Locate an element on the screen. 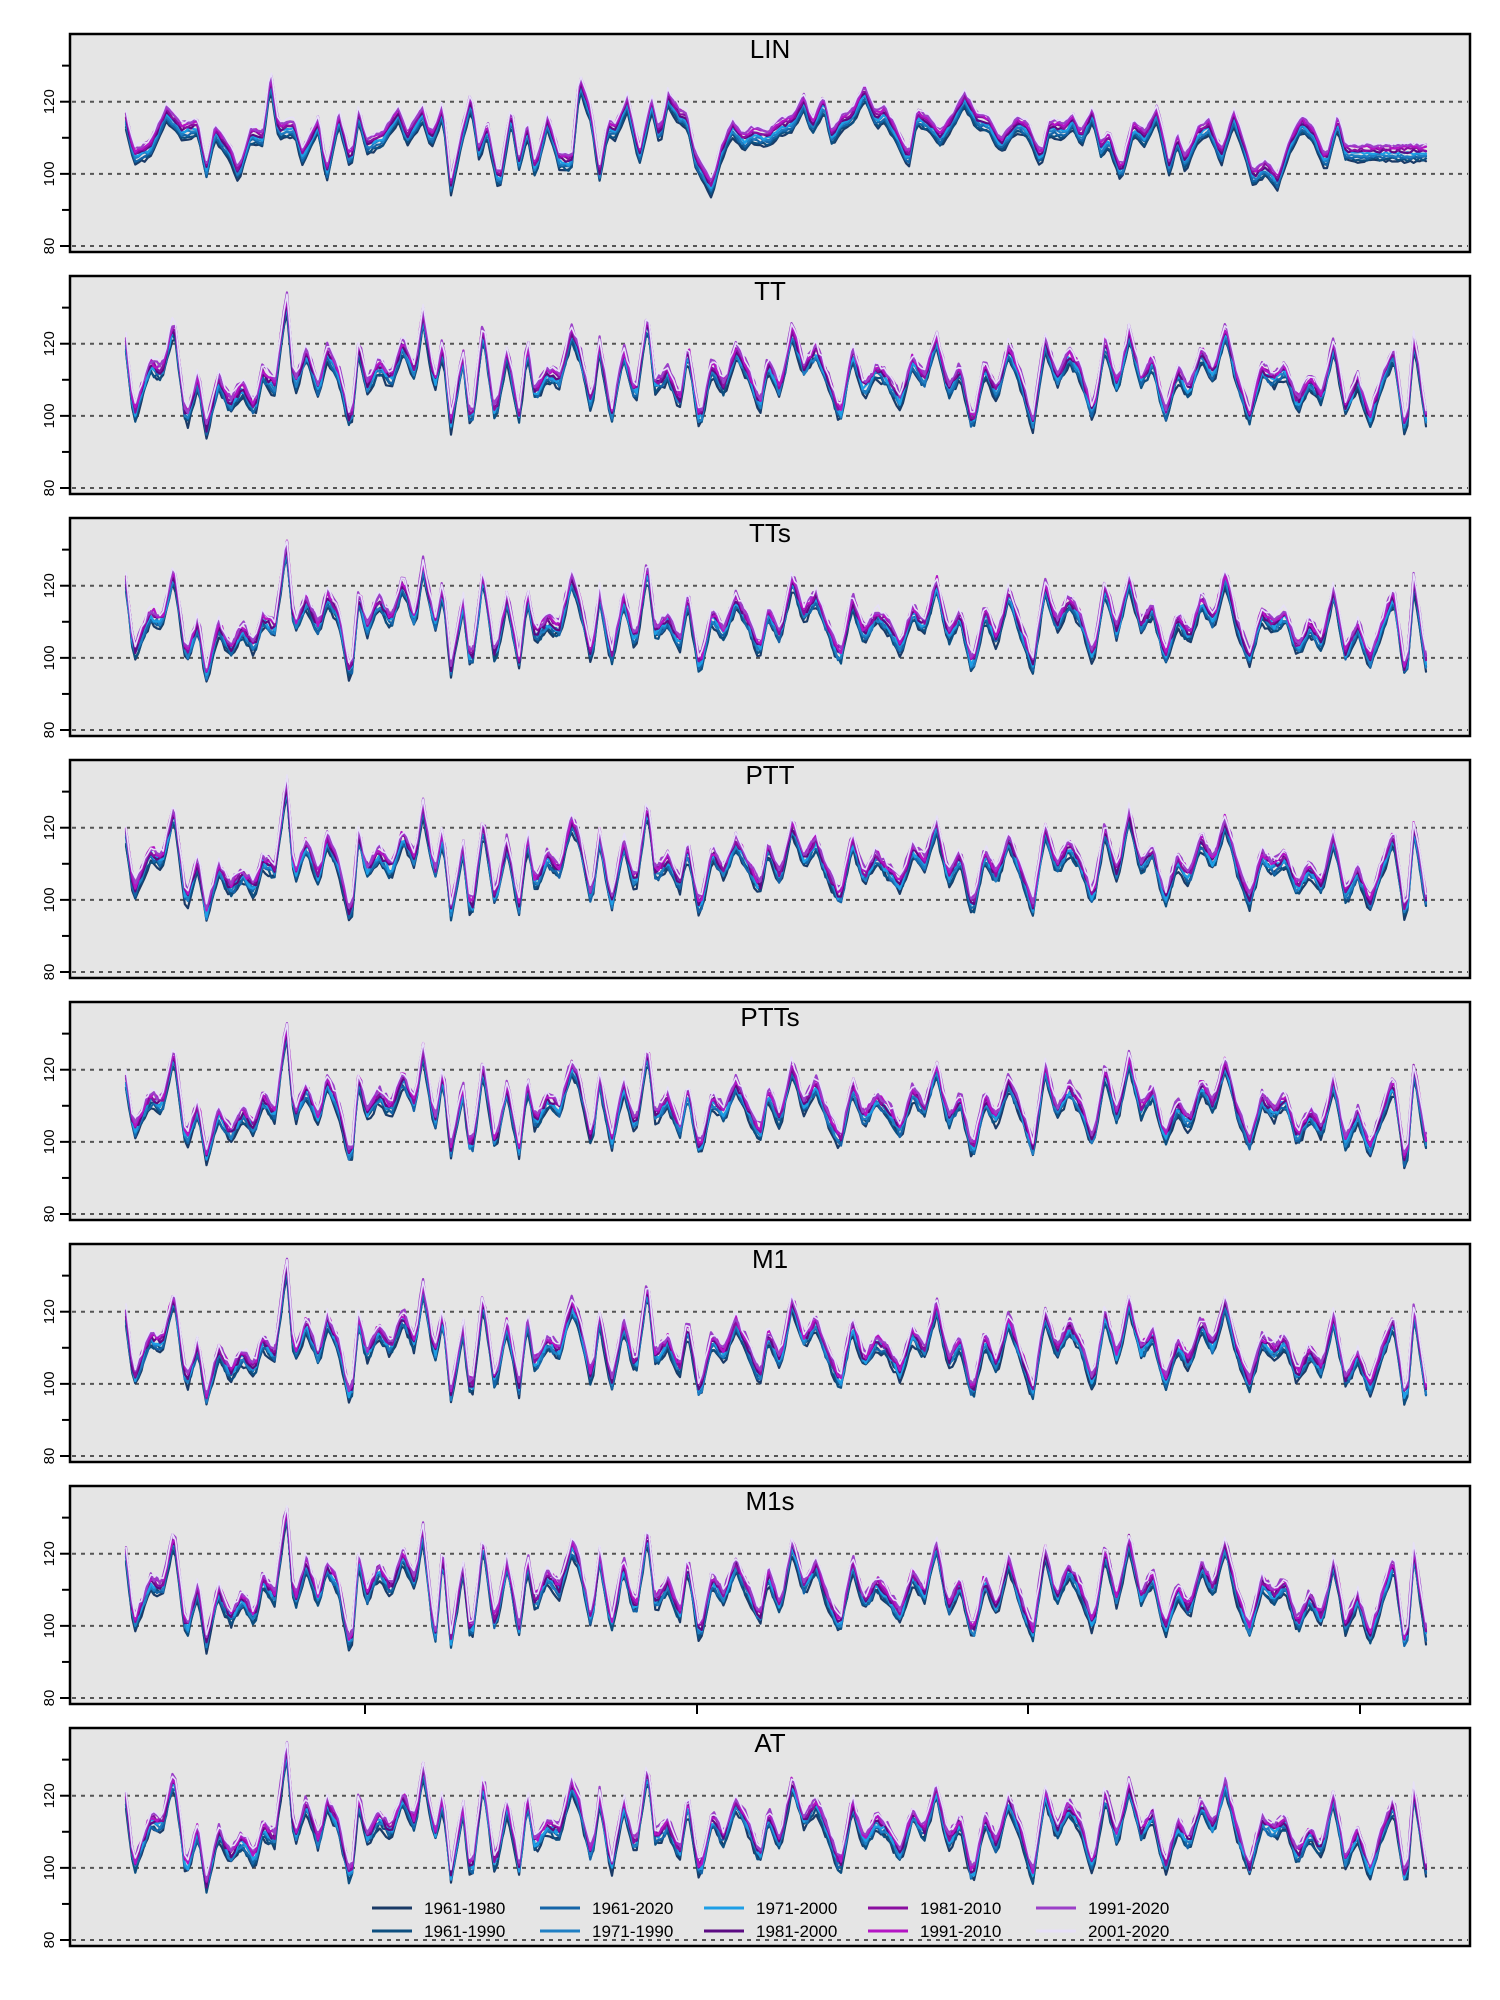 This screenshot has width=1500, height=2000. panel-title: M1s is located at coordinates (769, 1501).